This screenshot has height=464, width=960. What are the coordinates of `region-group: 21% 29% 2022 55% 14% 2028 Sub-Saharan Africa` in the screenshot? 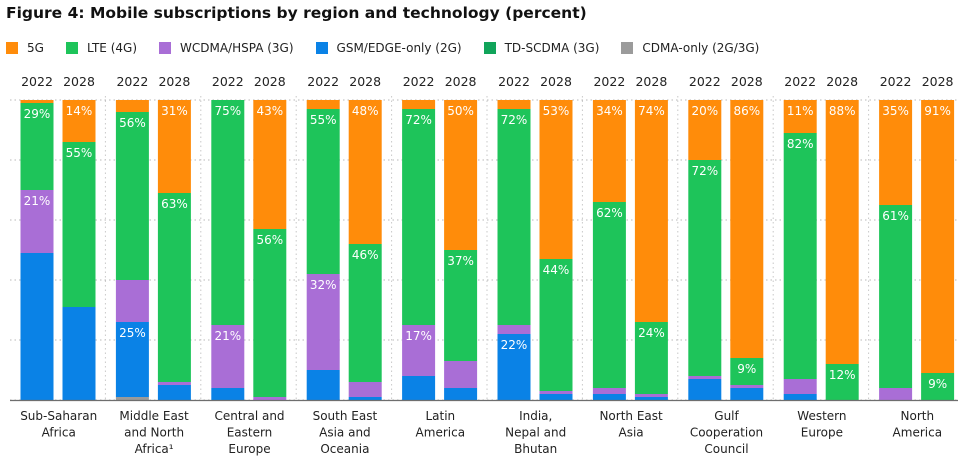 It's located at (58, 257).